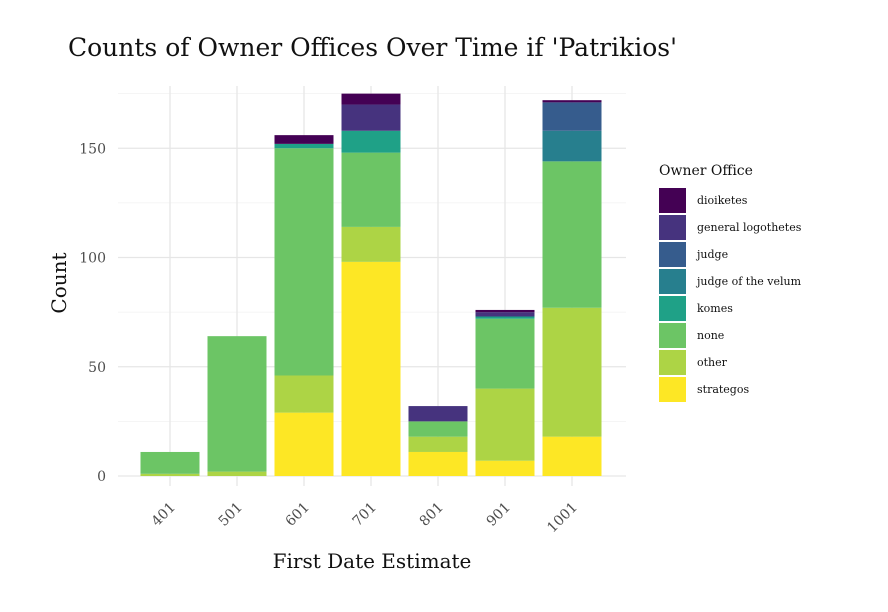 The height and width of the screenshot is (612, 888). Describe the element at coordinates (237, 404) in the screenshot. I see `bar-segment-501-none` at that location.